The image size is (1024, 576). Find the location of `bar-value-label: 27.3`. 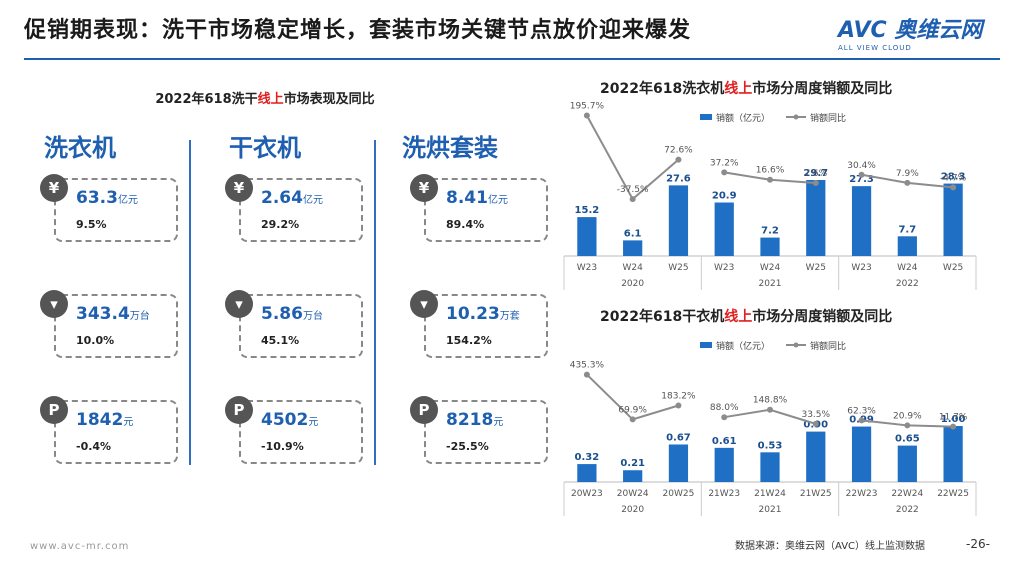

bar-value-label: 27.3 is located at coordinates (861, 179).